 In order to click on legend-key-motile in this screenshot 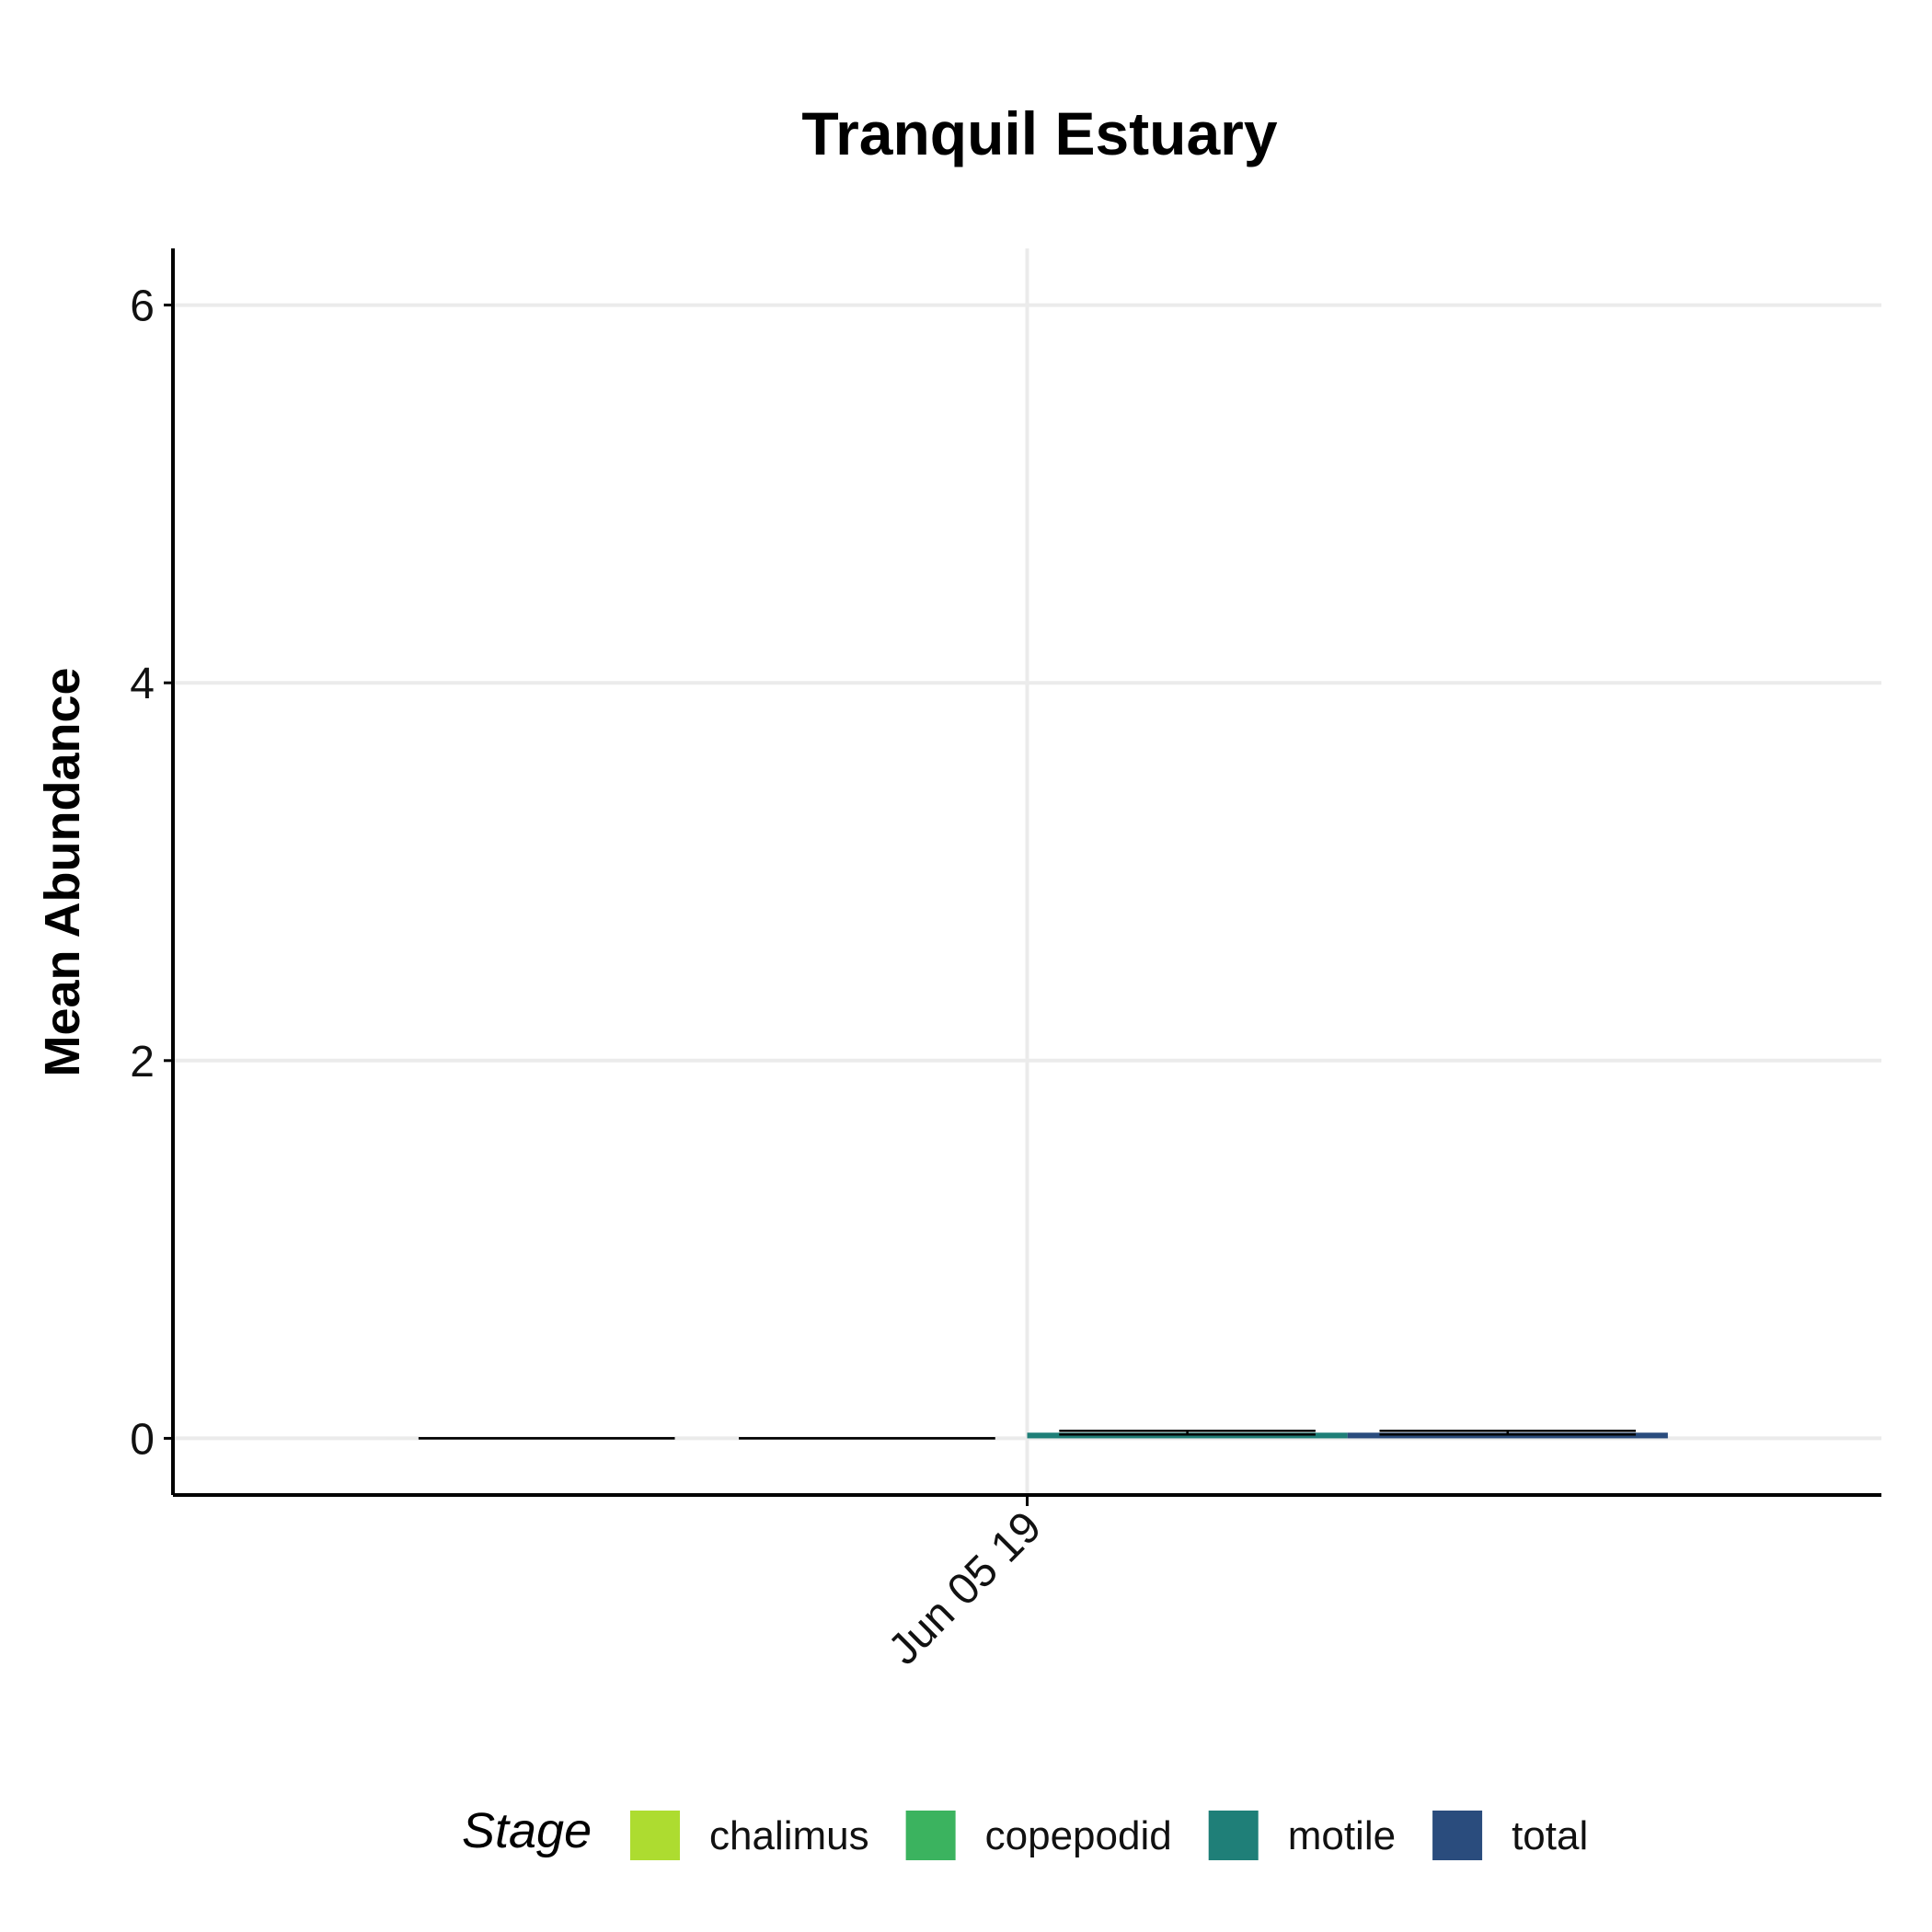, I will do `click(1233, 1835)`.